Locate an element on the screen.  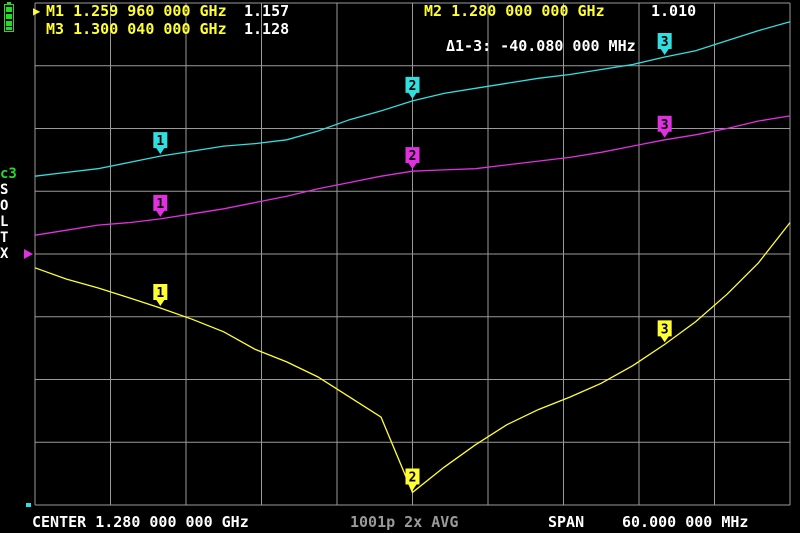
cal-letter-l: L is located at coordinates (4, 222).